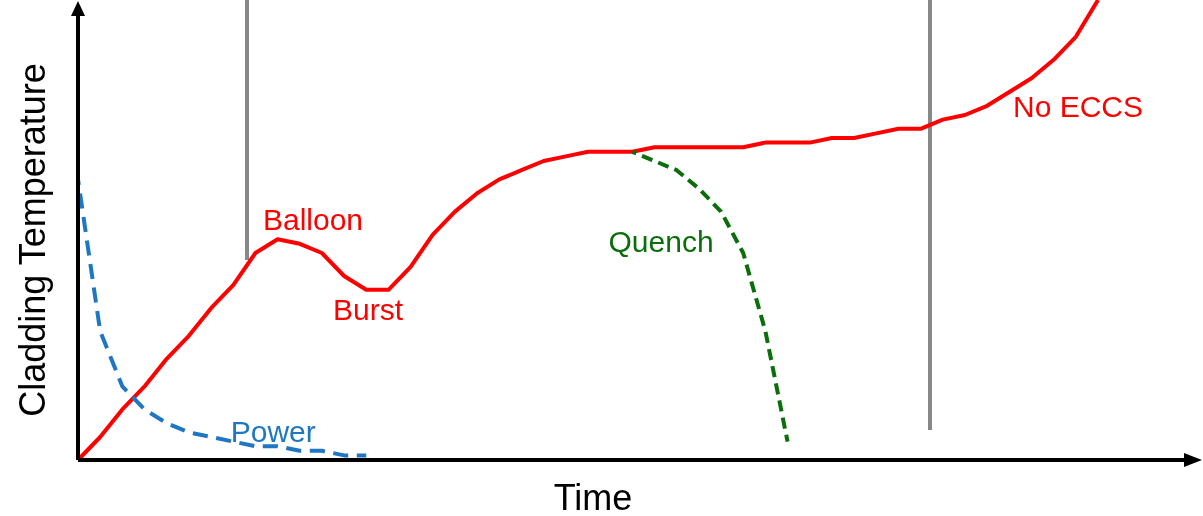 The width and height of the screenshot is (1203, 516). What do you see at coordinates (273, 431) in the screenshot?
I see `series-label: Power` at bounding box center [273, 431].